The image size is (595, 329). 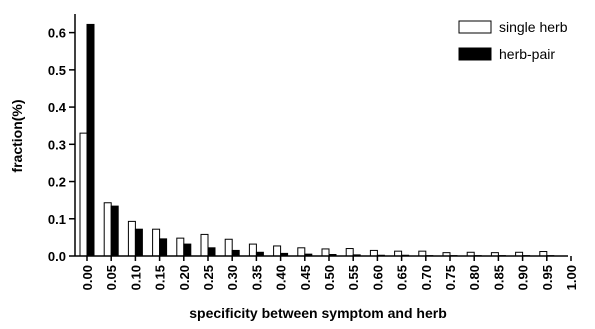 What do you see at coordinates (523, 277) in the screenshot?
I see `x-tick-label-0-90: 0.90` at bounding box center [523, 277].